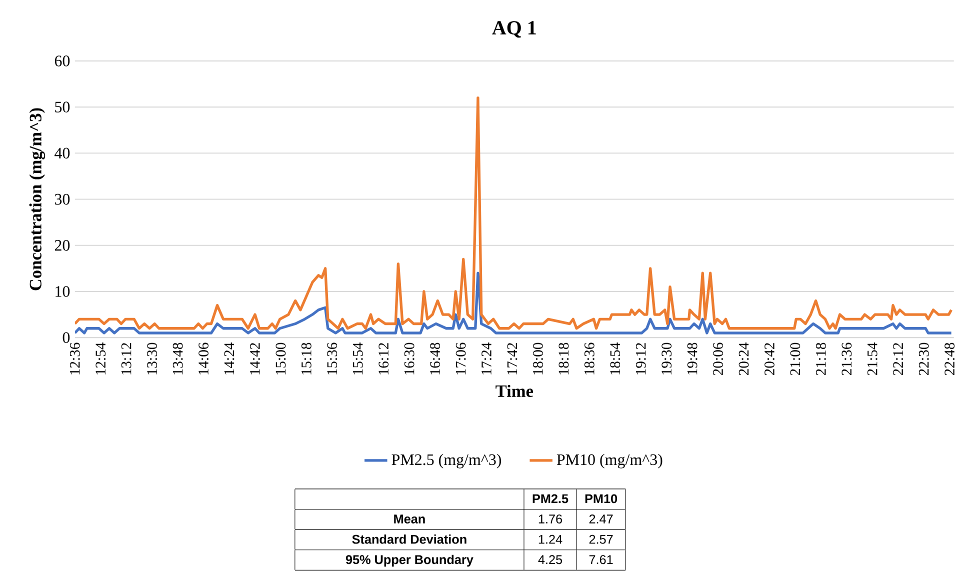  What do you see at coordinates (177, 358) in the screenshot?
I see `x-tick-label: 13:48` at bounding box center [177, 358].